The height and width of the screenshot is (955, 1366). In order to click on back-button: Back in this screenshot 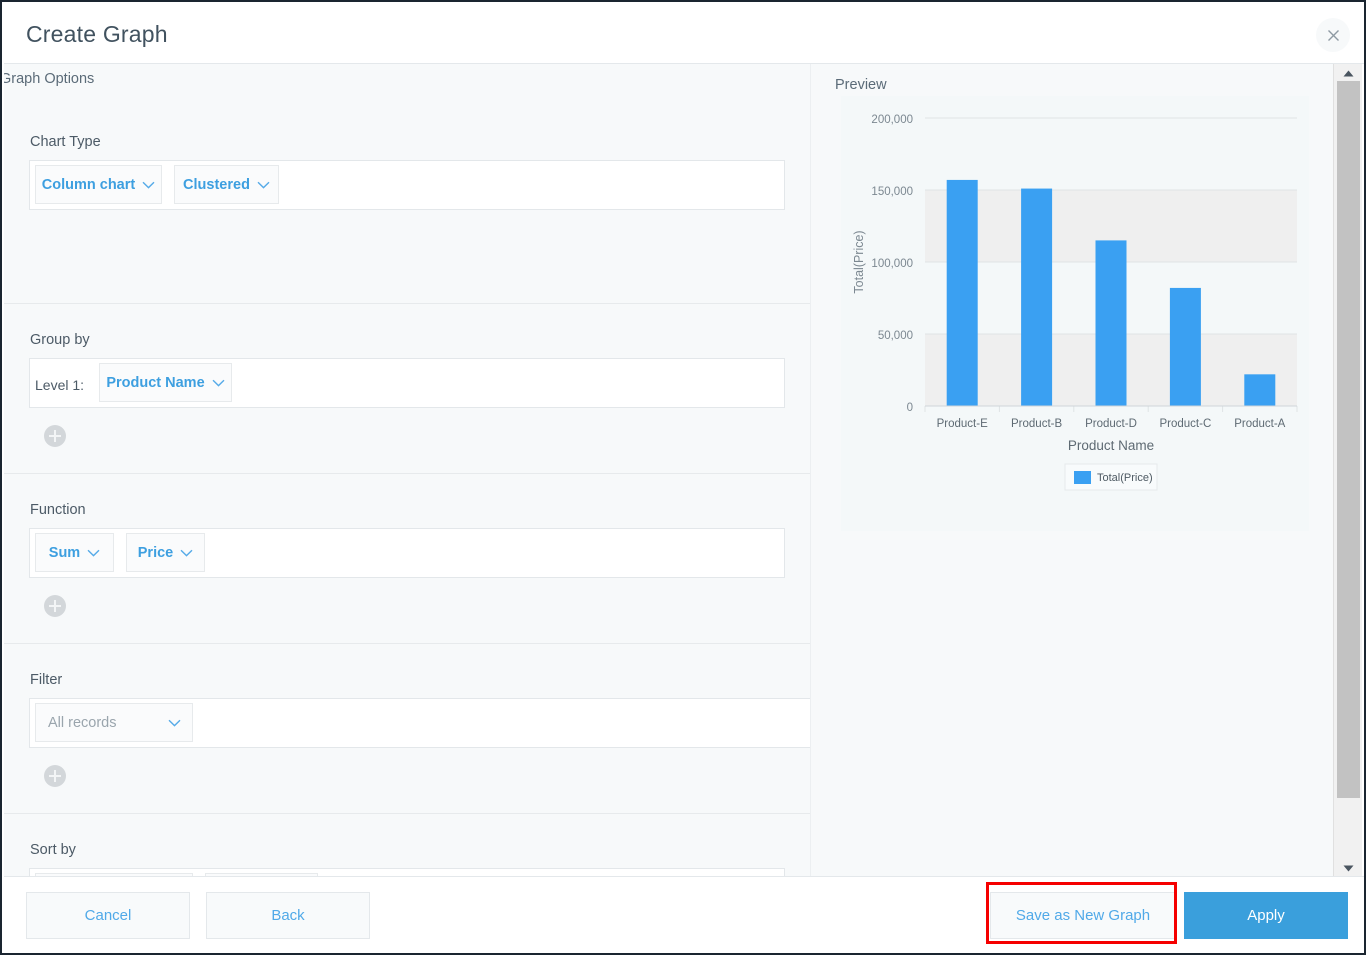, I will do `click(288, 915)`.